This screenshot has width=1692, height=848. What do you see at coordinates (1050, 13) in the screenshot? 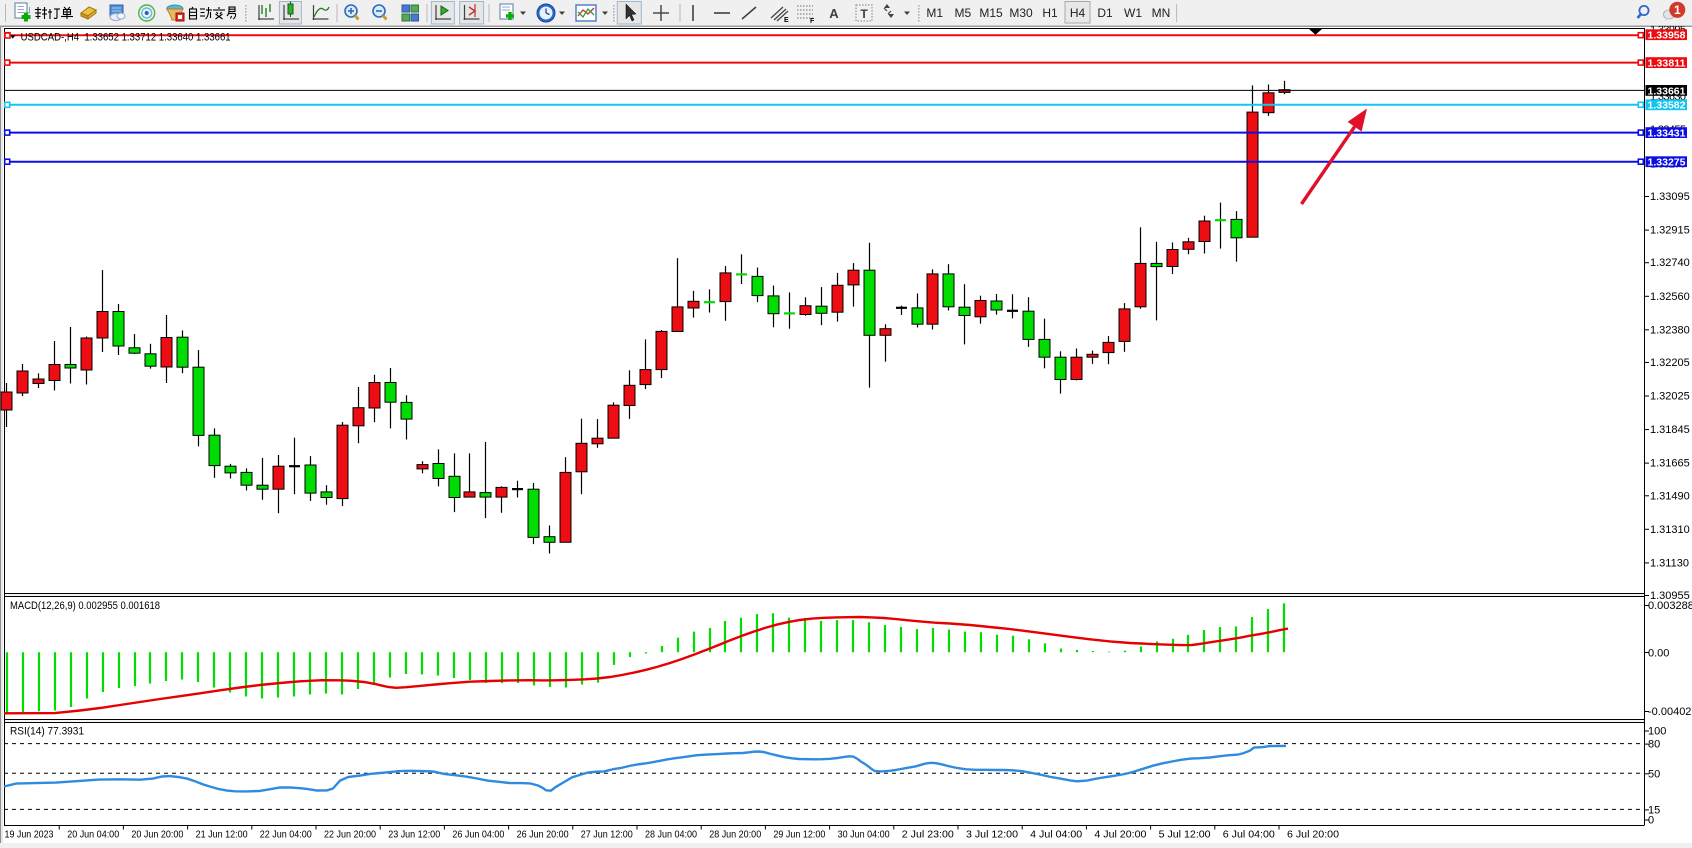
I see `svg-text: H1` at bounding box center [1050, 13].